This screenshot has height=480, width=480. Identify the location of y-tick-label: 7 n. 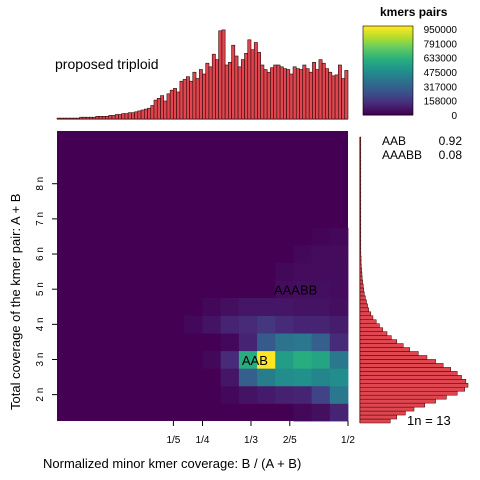
(40, 219).